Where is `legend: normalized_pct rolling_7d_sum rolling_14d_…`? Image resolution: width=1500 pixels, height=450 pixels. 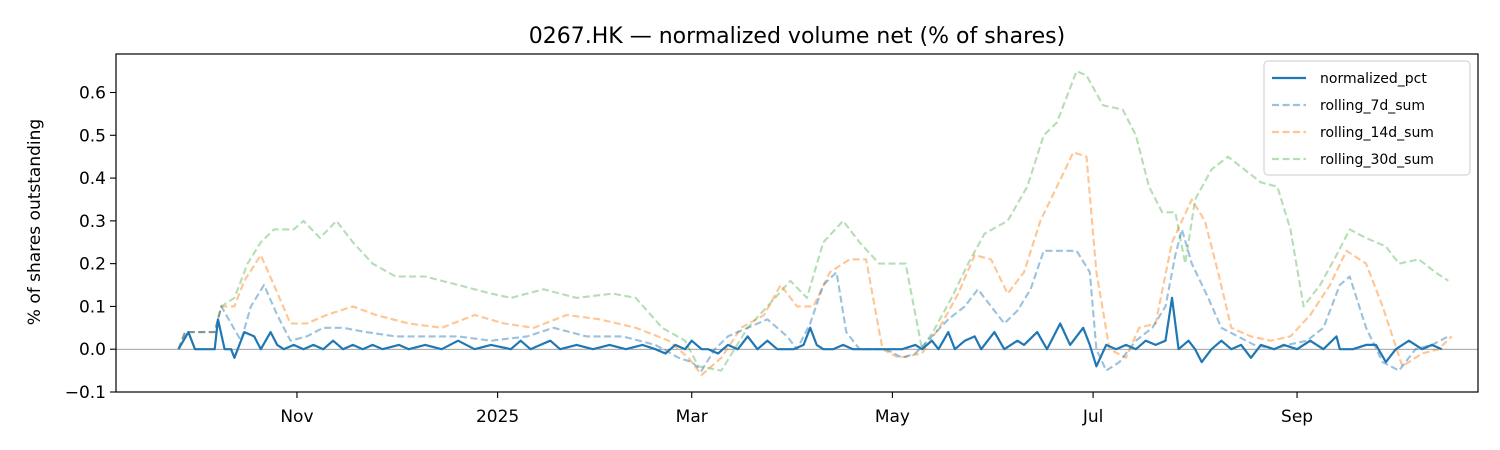
legend: normalized_pct rolling_7d_sum rolling_14d_… is located at coordinates (1367, 118).